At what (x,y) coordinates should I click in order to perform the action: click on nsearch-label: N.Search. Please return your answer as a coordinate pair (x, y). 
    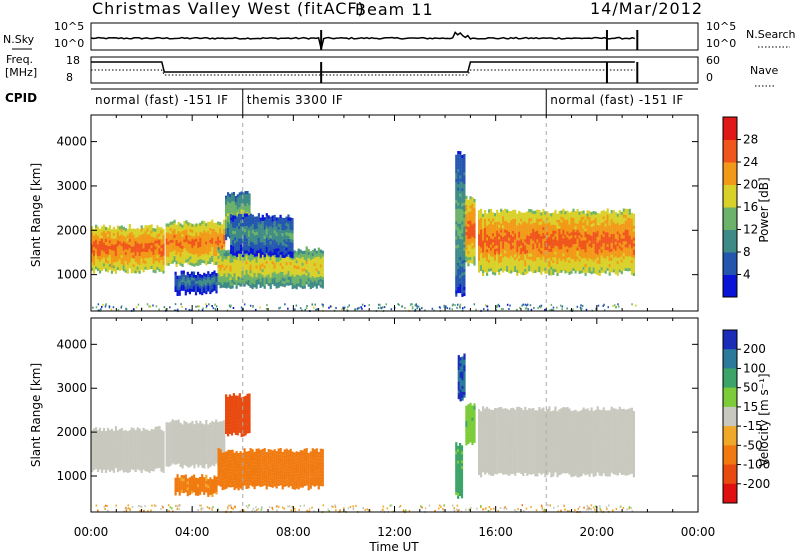
    Looking at the image, I should click on (771, 34).